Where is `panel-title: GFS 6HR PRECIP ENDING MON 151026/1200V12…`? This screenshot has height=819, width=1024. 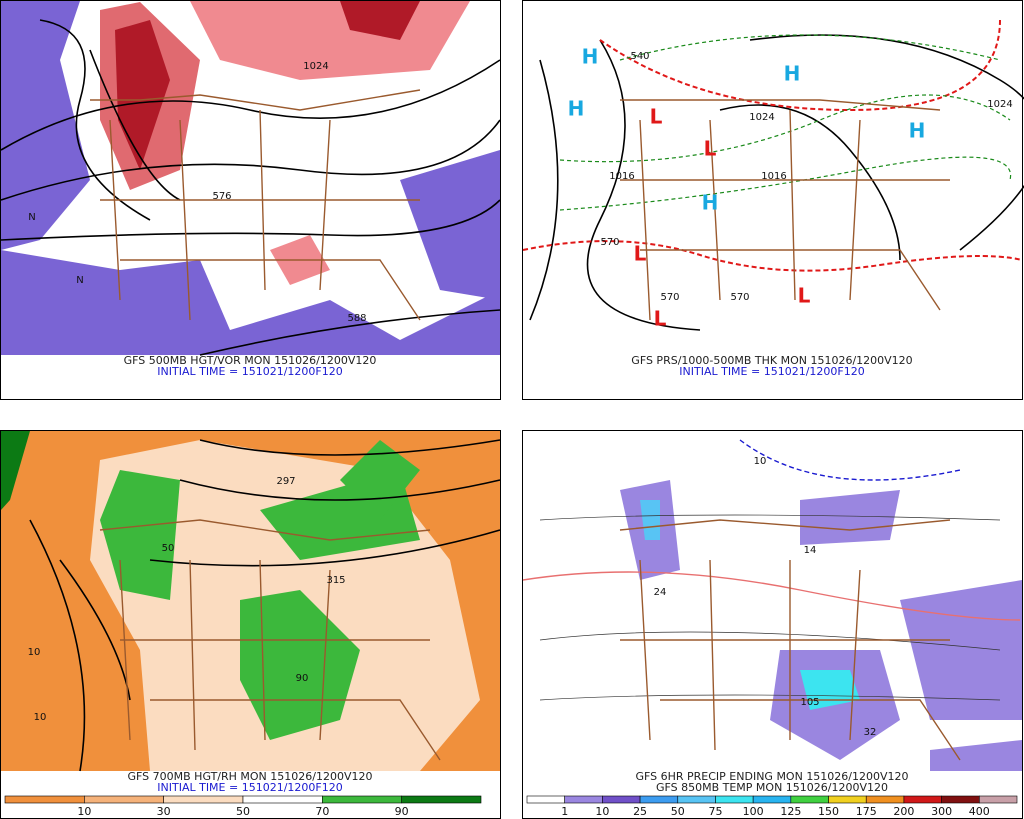 panel-title: GFS 6HR PRECIP ENDING MON 151026/1200V12… is located at coordinates (771, 776).